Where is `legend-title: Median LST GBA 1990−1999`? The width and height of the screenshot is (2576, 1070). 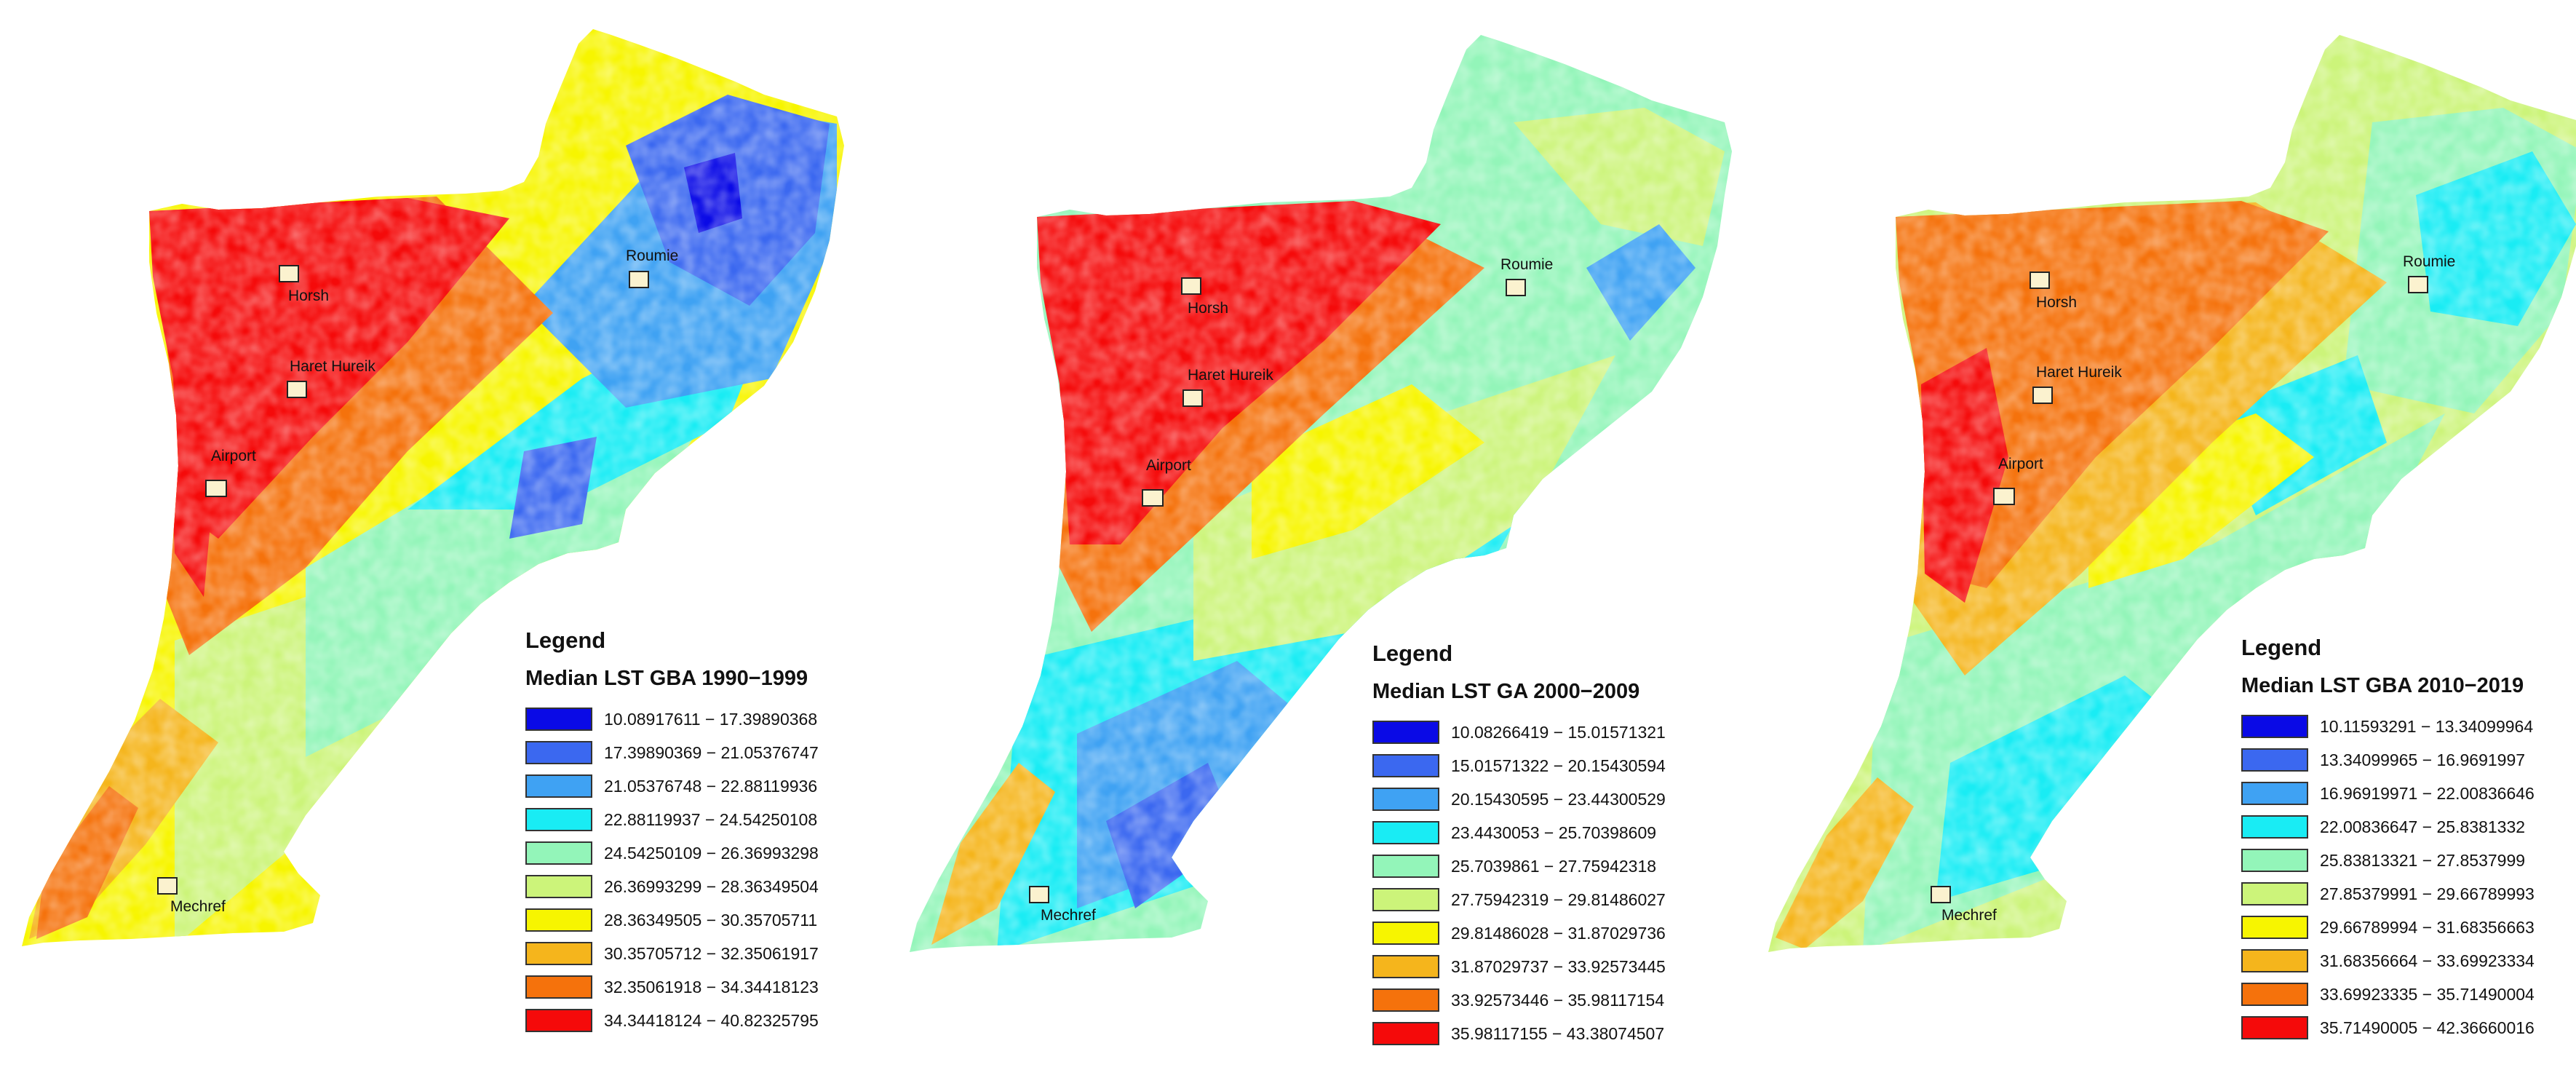 legend-title: Median LST GBA 1990−1999 is located at coordinates (666, 679).